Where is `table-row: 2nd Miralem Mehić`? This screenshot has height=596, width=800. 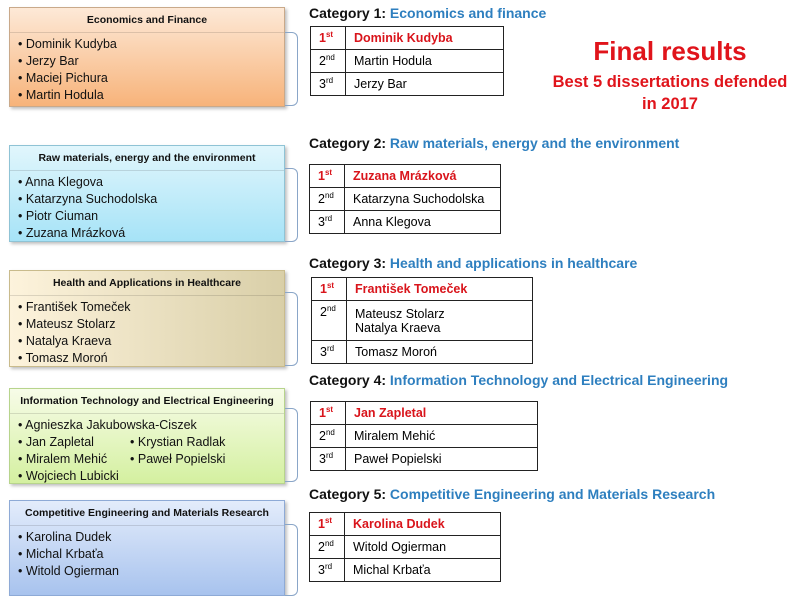 table-row: 2nd Miralem Mehić is located at coordinates (424, 436).